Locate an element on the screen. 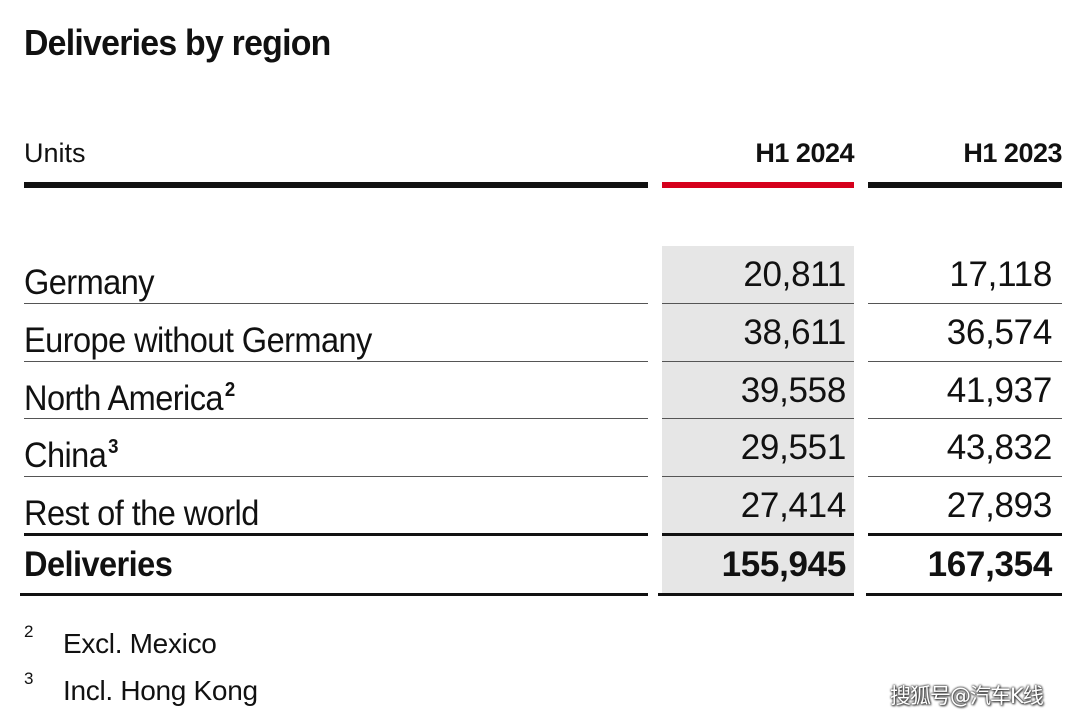 Image resolution: width=1080 pixels, height=717 pixels. region-label: Germany is located at coordinates (89, 282).